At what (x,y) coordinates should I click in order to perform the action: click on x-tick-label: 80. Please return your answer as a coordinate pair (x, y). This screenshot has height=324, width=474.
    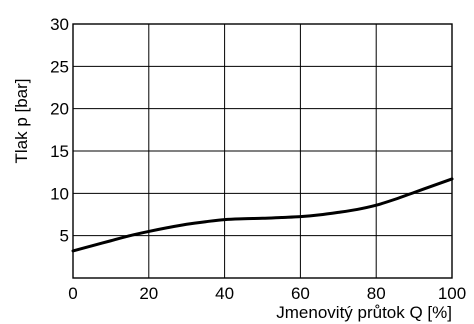
    Looking at the image, I should click on (376, 293).